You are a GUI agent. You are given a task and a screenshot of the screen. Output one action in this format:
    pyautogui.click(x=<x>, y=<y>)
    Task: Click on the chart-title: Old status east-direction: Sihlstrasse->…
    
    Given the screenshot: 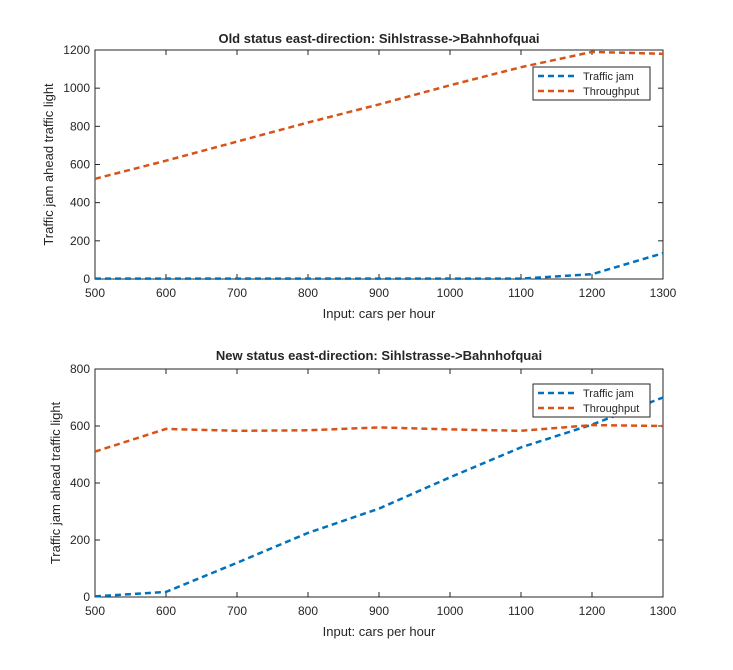 What is the action you would take?
    pyautogui.click(x=378, y=38)
    